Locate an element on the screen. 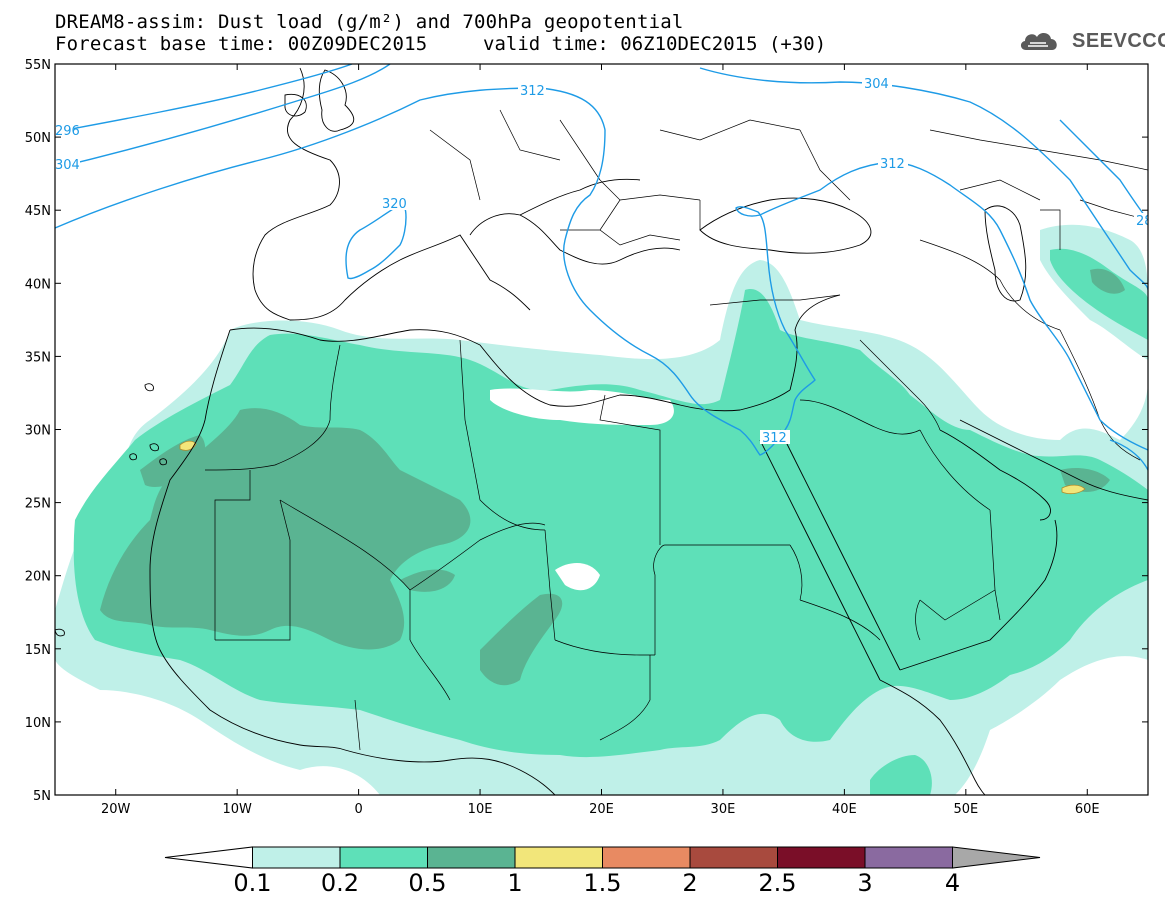 Image resolution: width=1165 pixels, height=907 pixels. y-tick-label: 50N is located at coordinates (38, 138).